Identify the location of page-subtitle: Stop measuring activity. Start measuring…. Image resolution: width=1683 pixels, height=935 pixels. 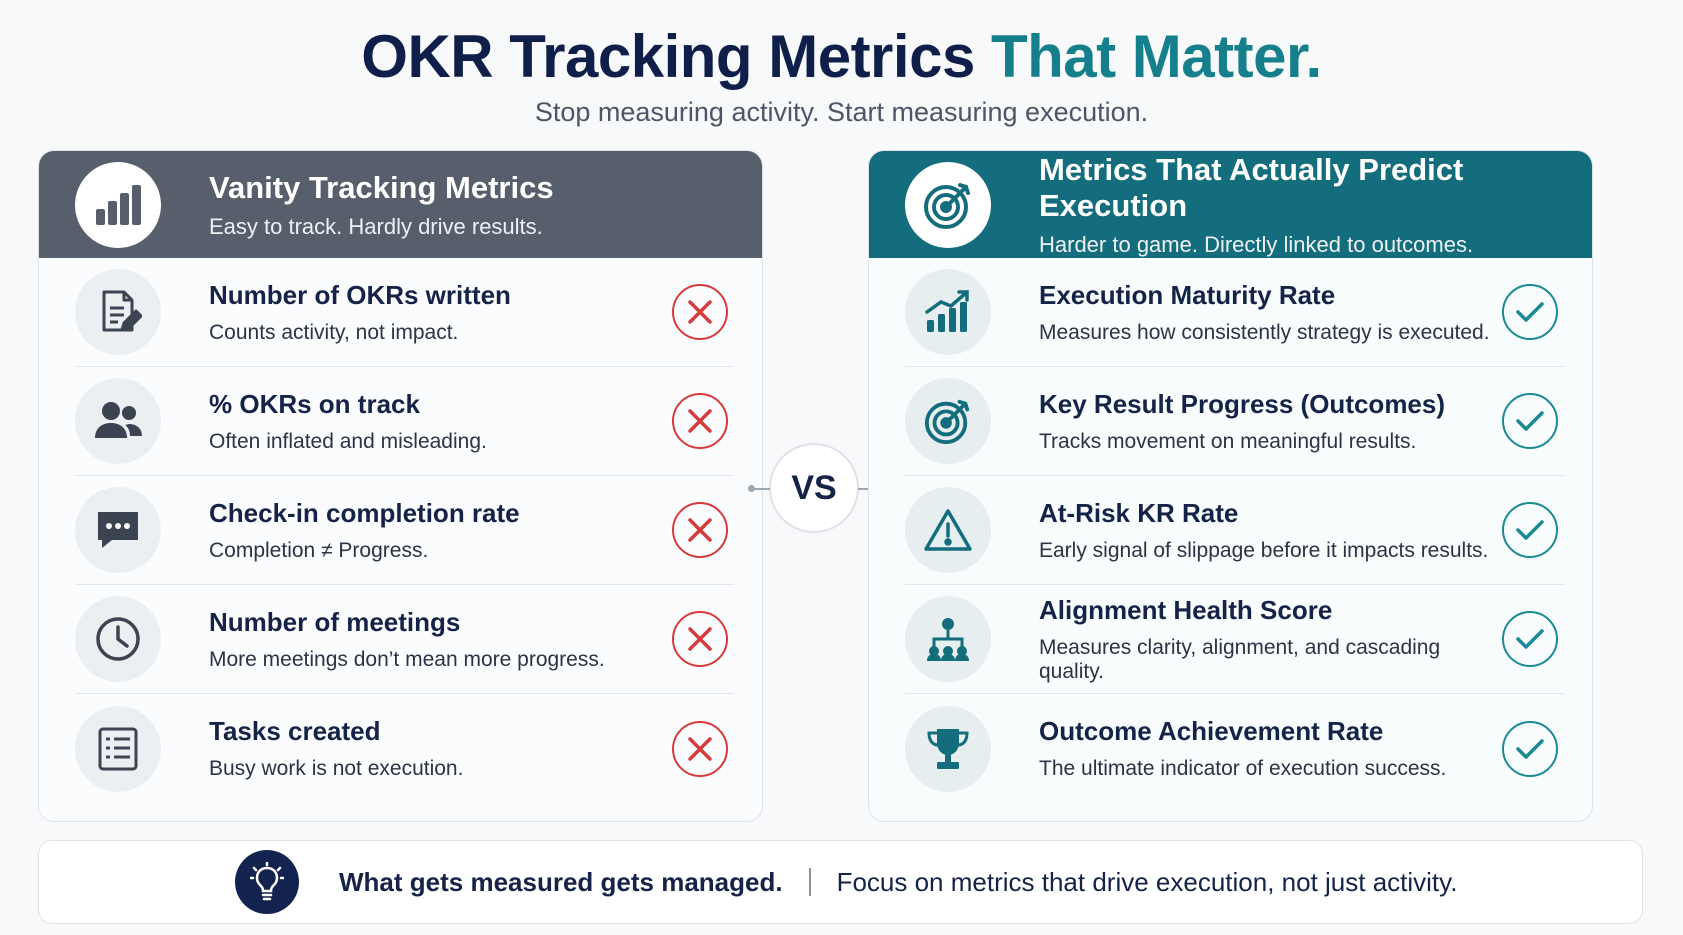
(841, 112).